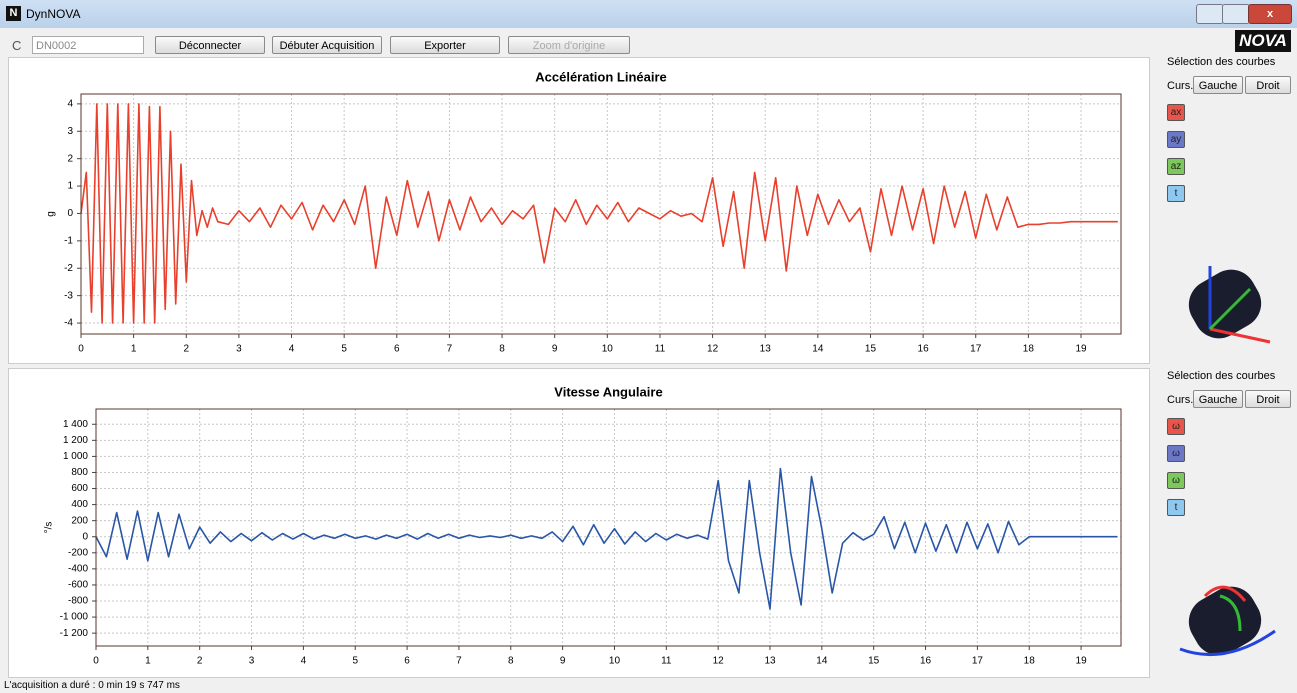 The image size is (1297, 693). Describe the element at coordinates (1236, 14) in the screenshot. I see `maximize` at that location.